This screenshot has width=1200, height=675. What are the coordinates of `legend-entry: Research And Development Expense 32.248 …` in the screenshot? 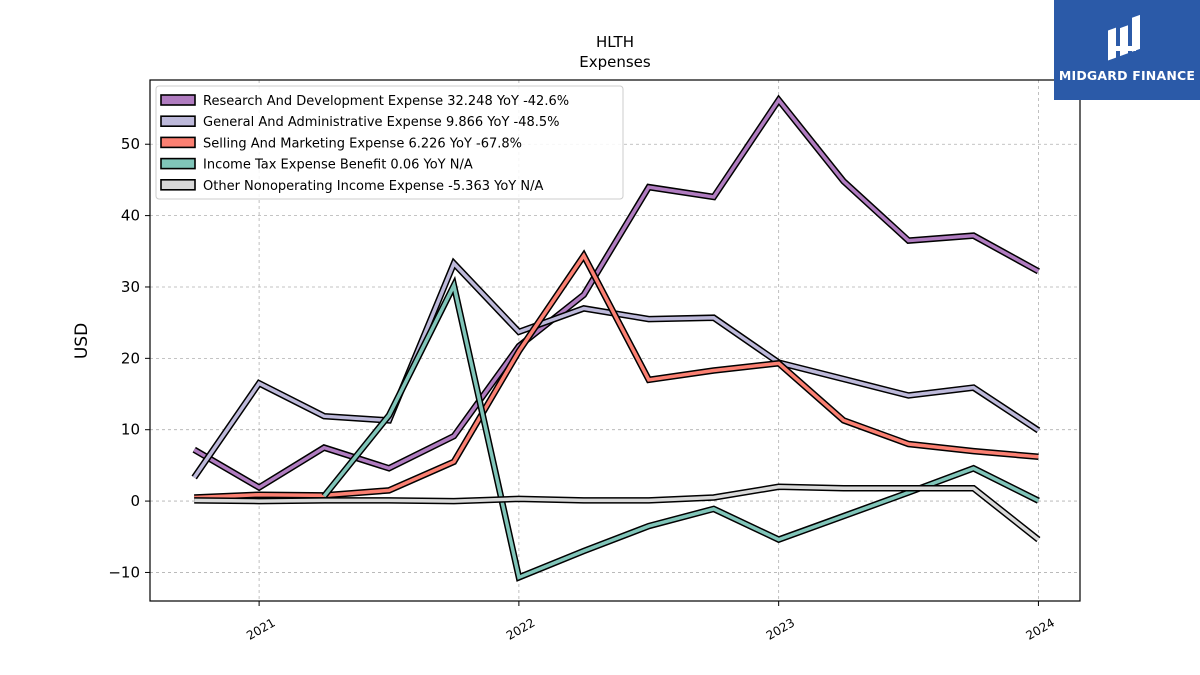 It's located at (364, 101).